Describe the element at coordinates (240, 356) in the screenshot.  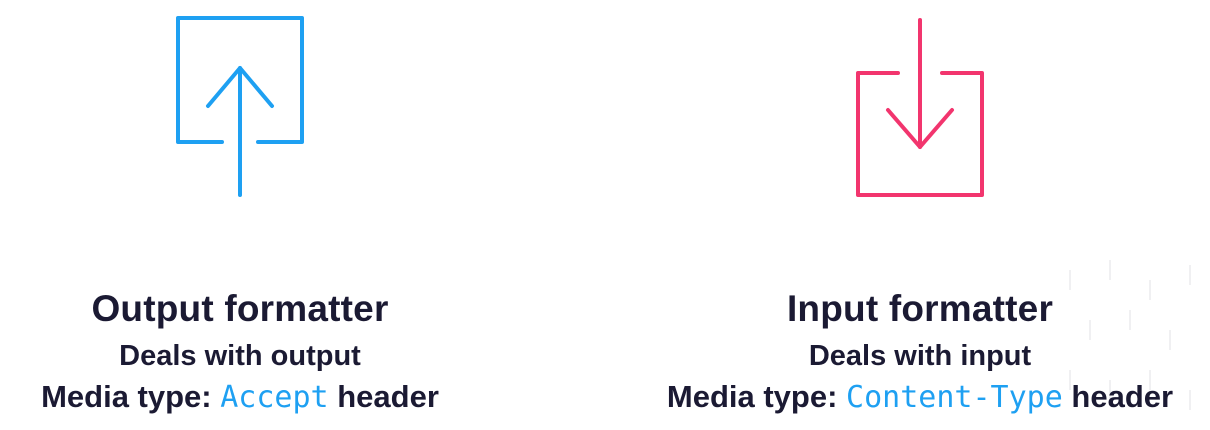
I see `output-formatter-subtitle: Deals with output` at that location.